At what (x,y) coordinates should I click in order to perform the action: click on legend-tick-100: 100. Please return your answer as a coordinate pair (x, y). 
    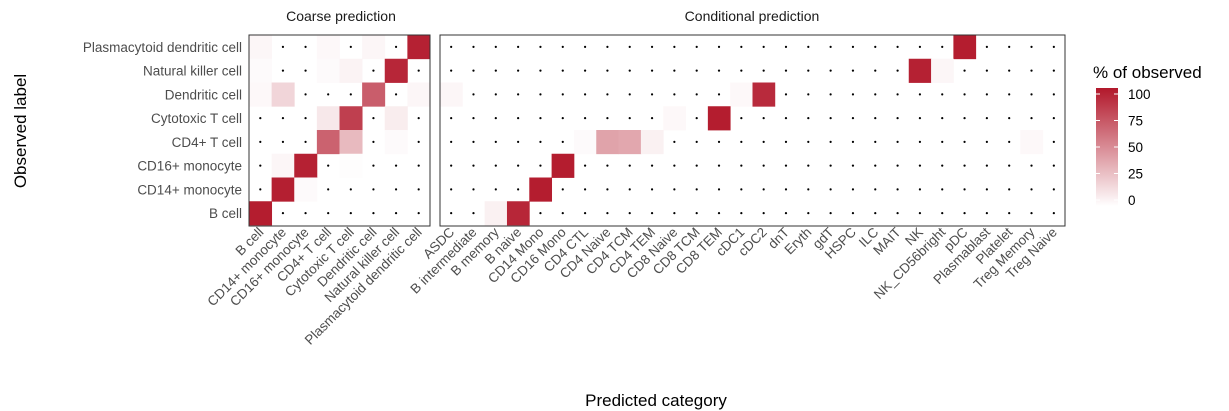
    Looking at the image, I should click on (1139, 94).